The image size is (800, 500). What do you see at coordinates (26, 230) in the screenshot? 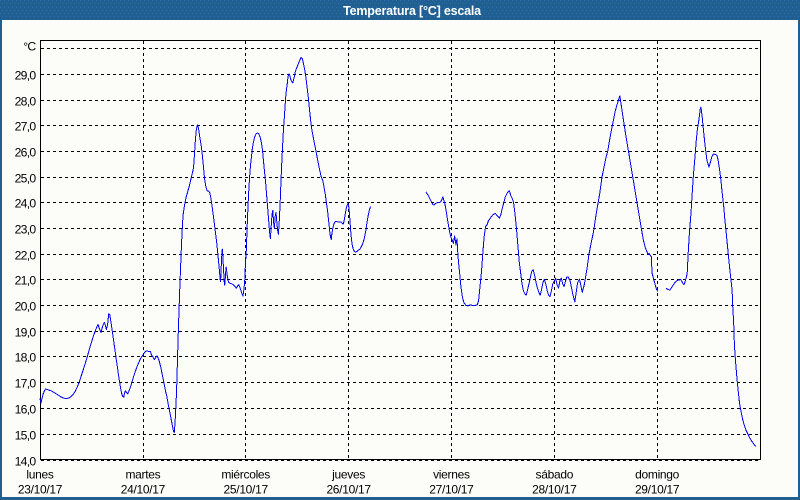
I see `svg-text: 23,0` at bounding box center [26, 230].